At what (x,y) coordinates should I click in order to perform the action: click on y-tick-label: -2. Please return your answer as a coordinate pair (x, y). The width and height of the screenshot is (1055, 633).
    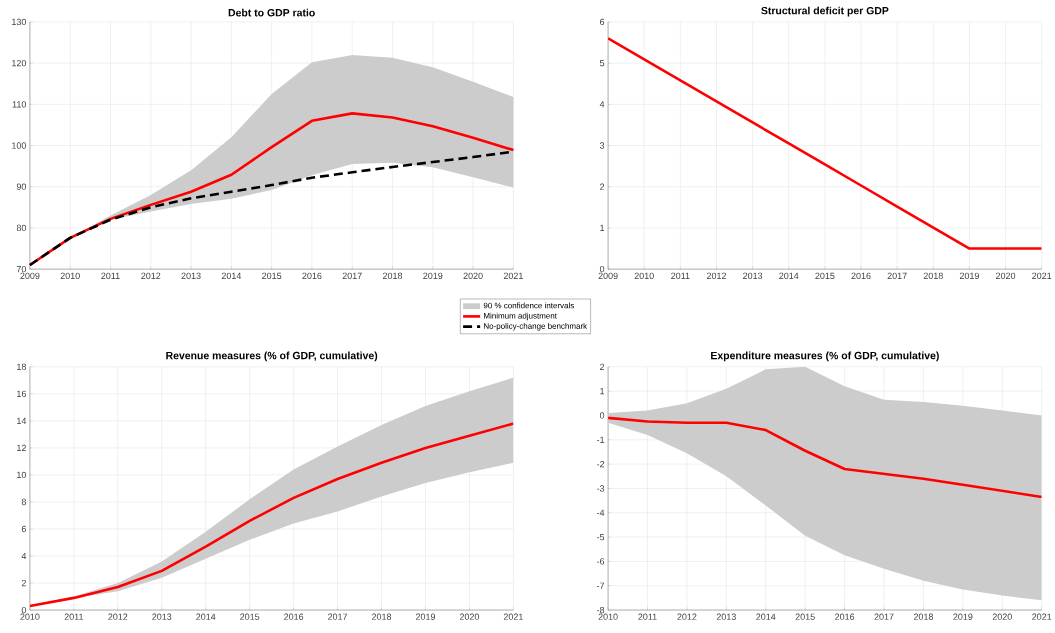
    Looking at the image, I should click on (600, 464).